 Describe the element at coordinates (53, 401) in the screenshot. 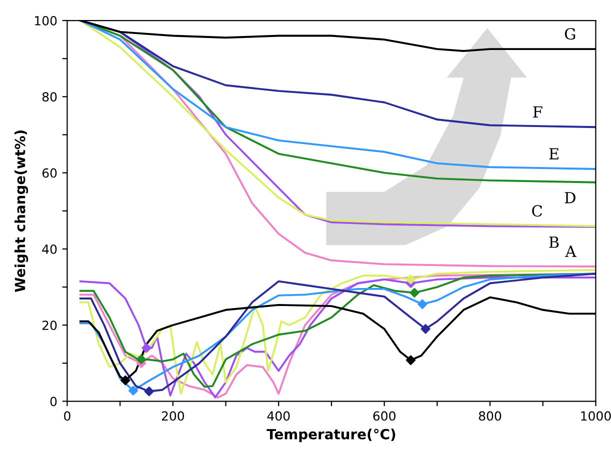

I see `y-tick-label: 0` at that location.